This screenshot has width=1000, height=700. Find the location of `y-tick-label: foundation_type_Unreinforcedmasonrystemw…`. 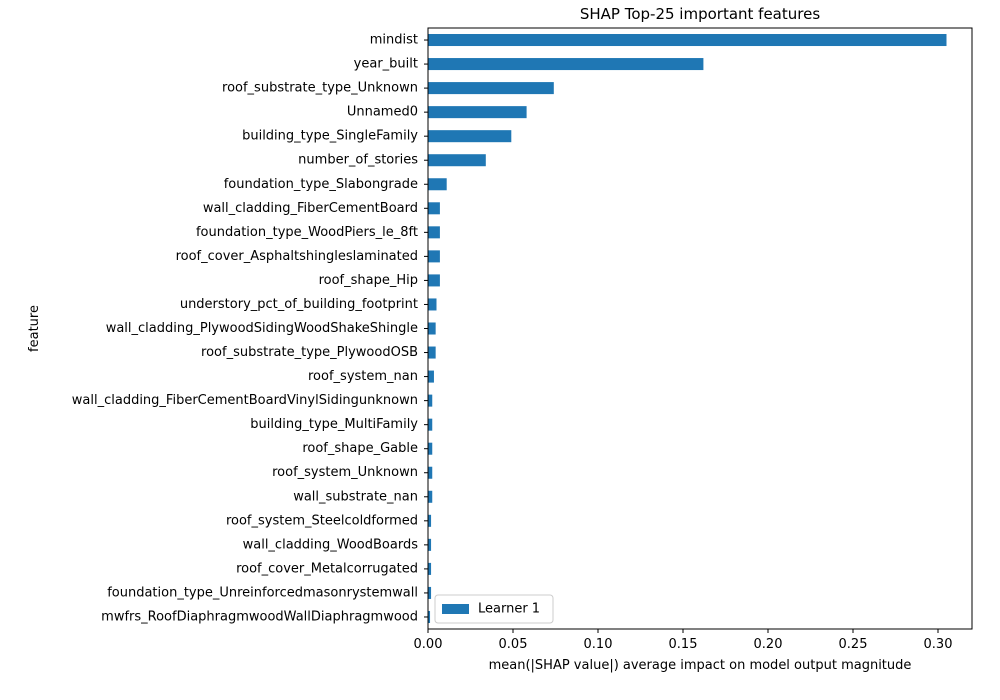

y-tick-label: foundation_type_Unreinforcedmasonrystemw… is located at coordinates (262, 592).